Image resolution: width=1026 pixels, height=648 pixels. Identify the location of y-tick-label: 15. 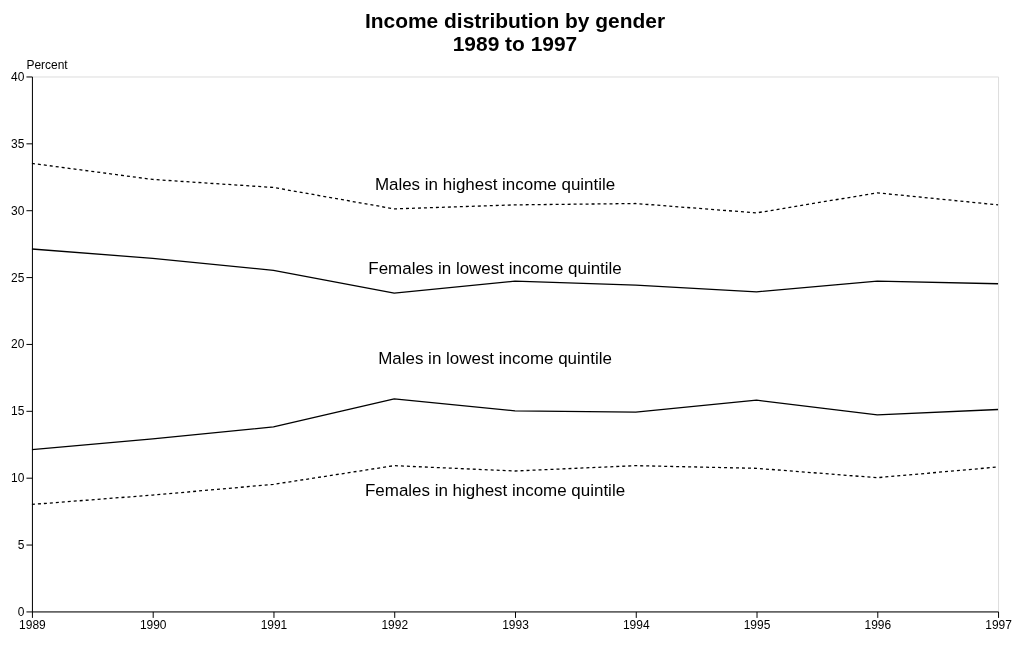
(18, 411).